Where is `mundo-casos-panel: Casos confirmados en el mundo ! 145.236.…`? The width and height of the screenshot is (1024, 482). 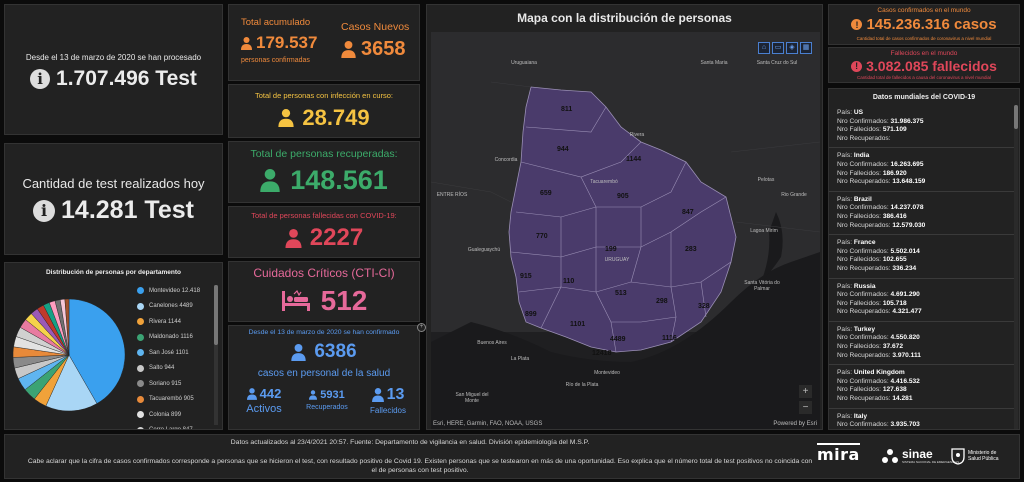 mundo-casos-panel: Casos confirmados en el mundo ! 145.236.… is located at coordinates (924, 24).